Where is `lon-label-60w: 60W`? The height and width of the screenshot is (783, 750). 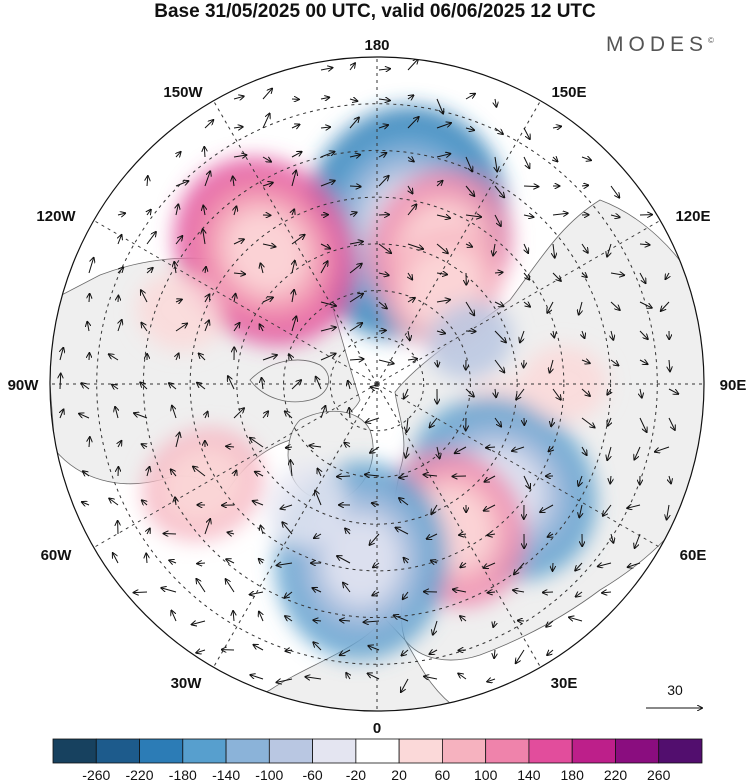
lon-label-60w: 60W is located at coordinates (57, 555).